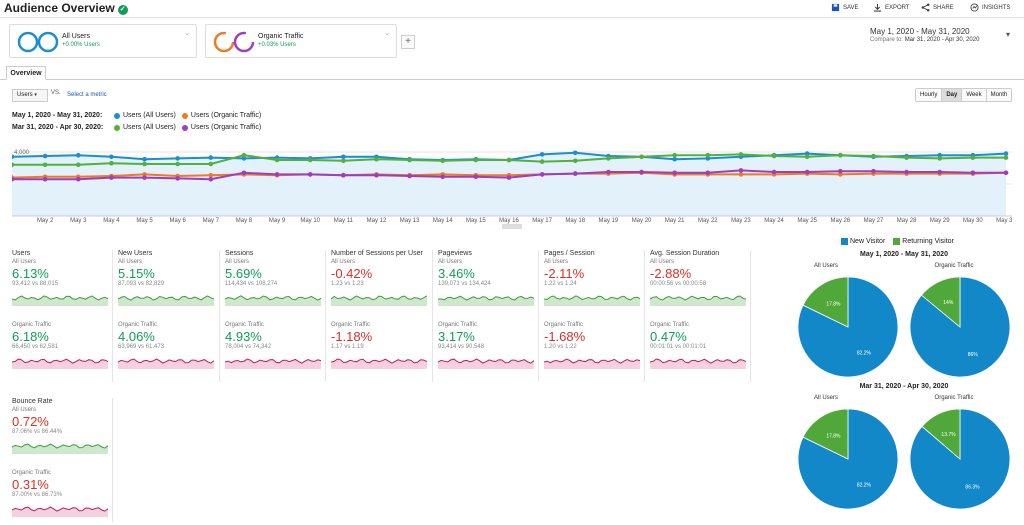 This screenshot has height=525, width=1024. What do you see at coordinates (387, 33) in the screenshot?
I see `chevron-down-icon: ⌄` at bounding box center [387, 33].